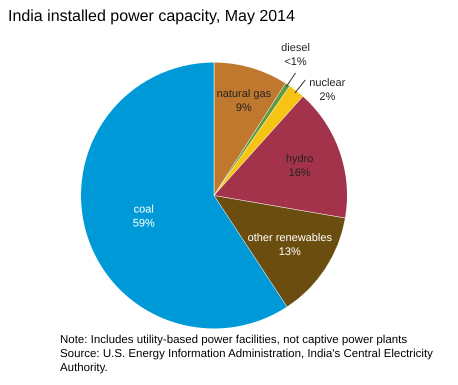 The image size is (458, 385). I want to click on data-label: 9%, so click(244, 108).